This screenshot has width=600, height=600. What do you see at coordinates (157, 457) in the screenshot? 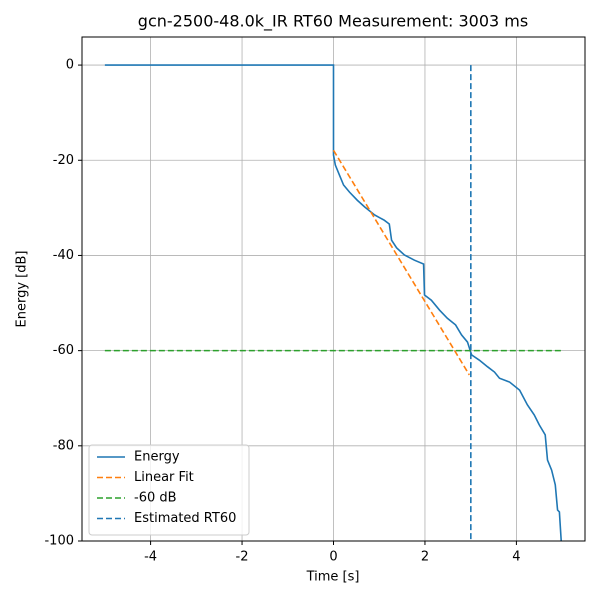
I see `legend-label: Energy` at bounding box center [157, 457].